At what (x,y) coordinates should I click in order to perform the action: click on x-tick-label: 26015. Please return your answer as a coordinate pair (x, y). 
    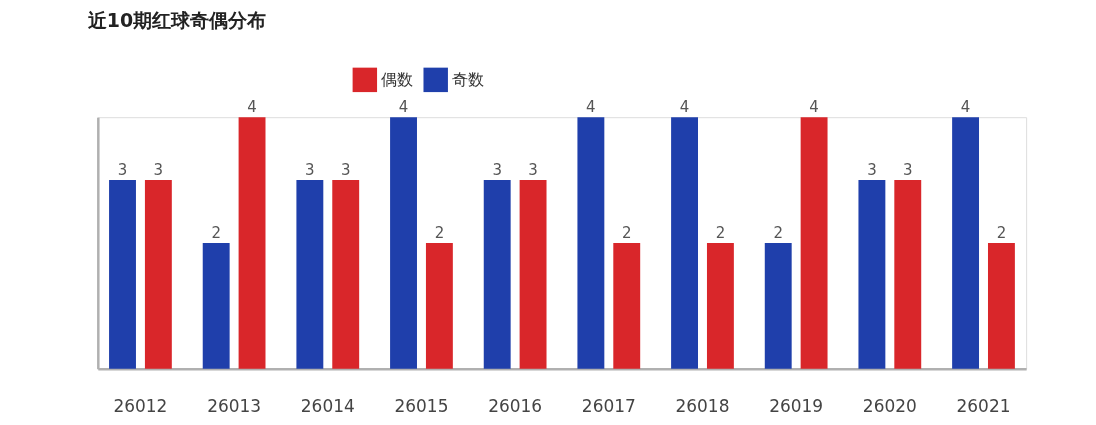
    Looking at the image, I should click on (421, 406).